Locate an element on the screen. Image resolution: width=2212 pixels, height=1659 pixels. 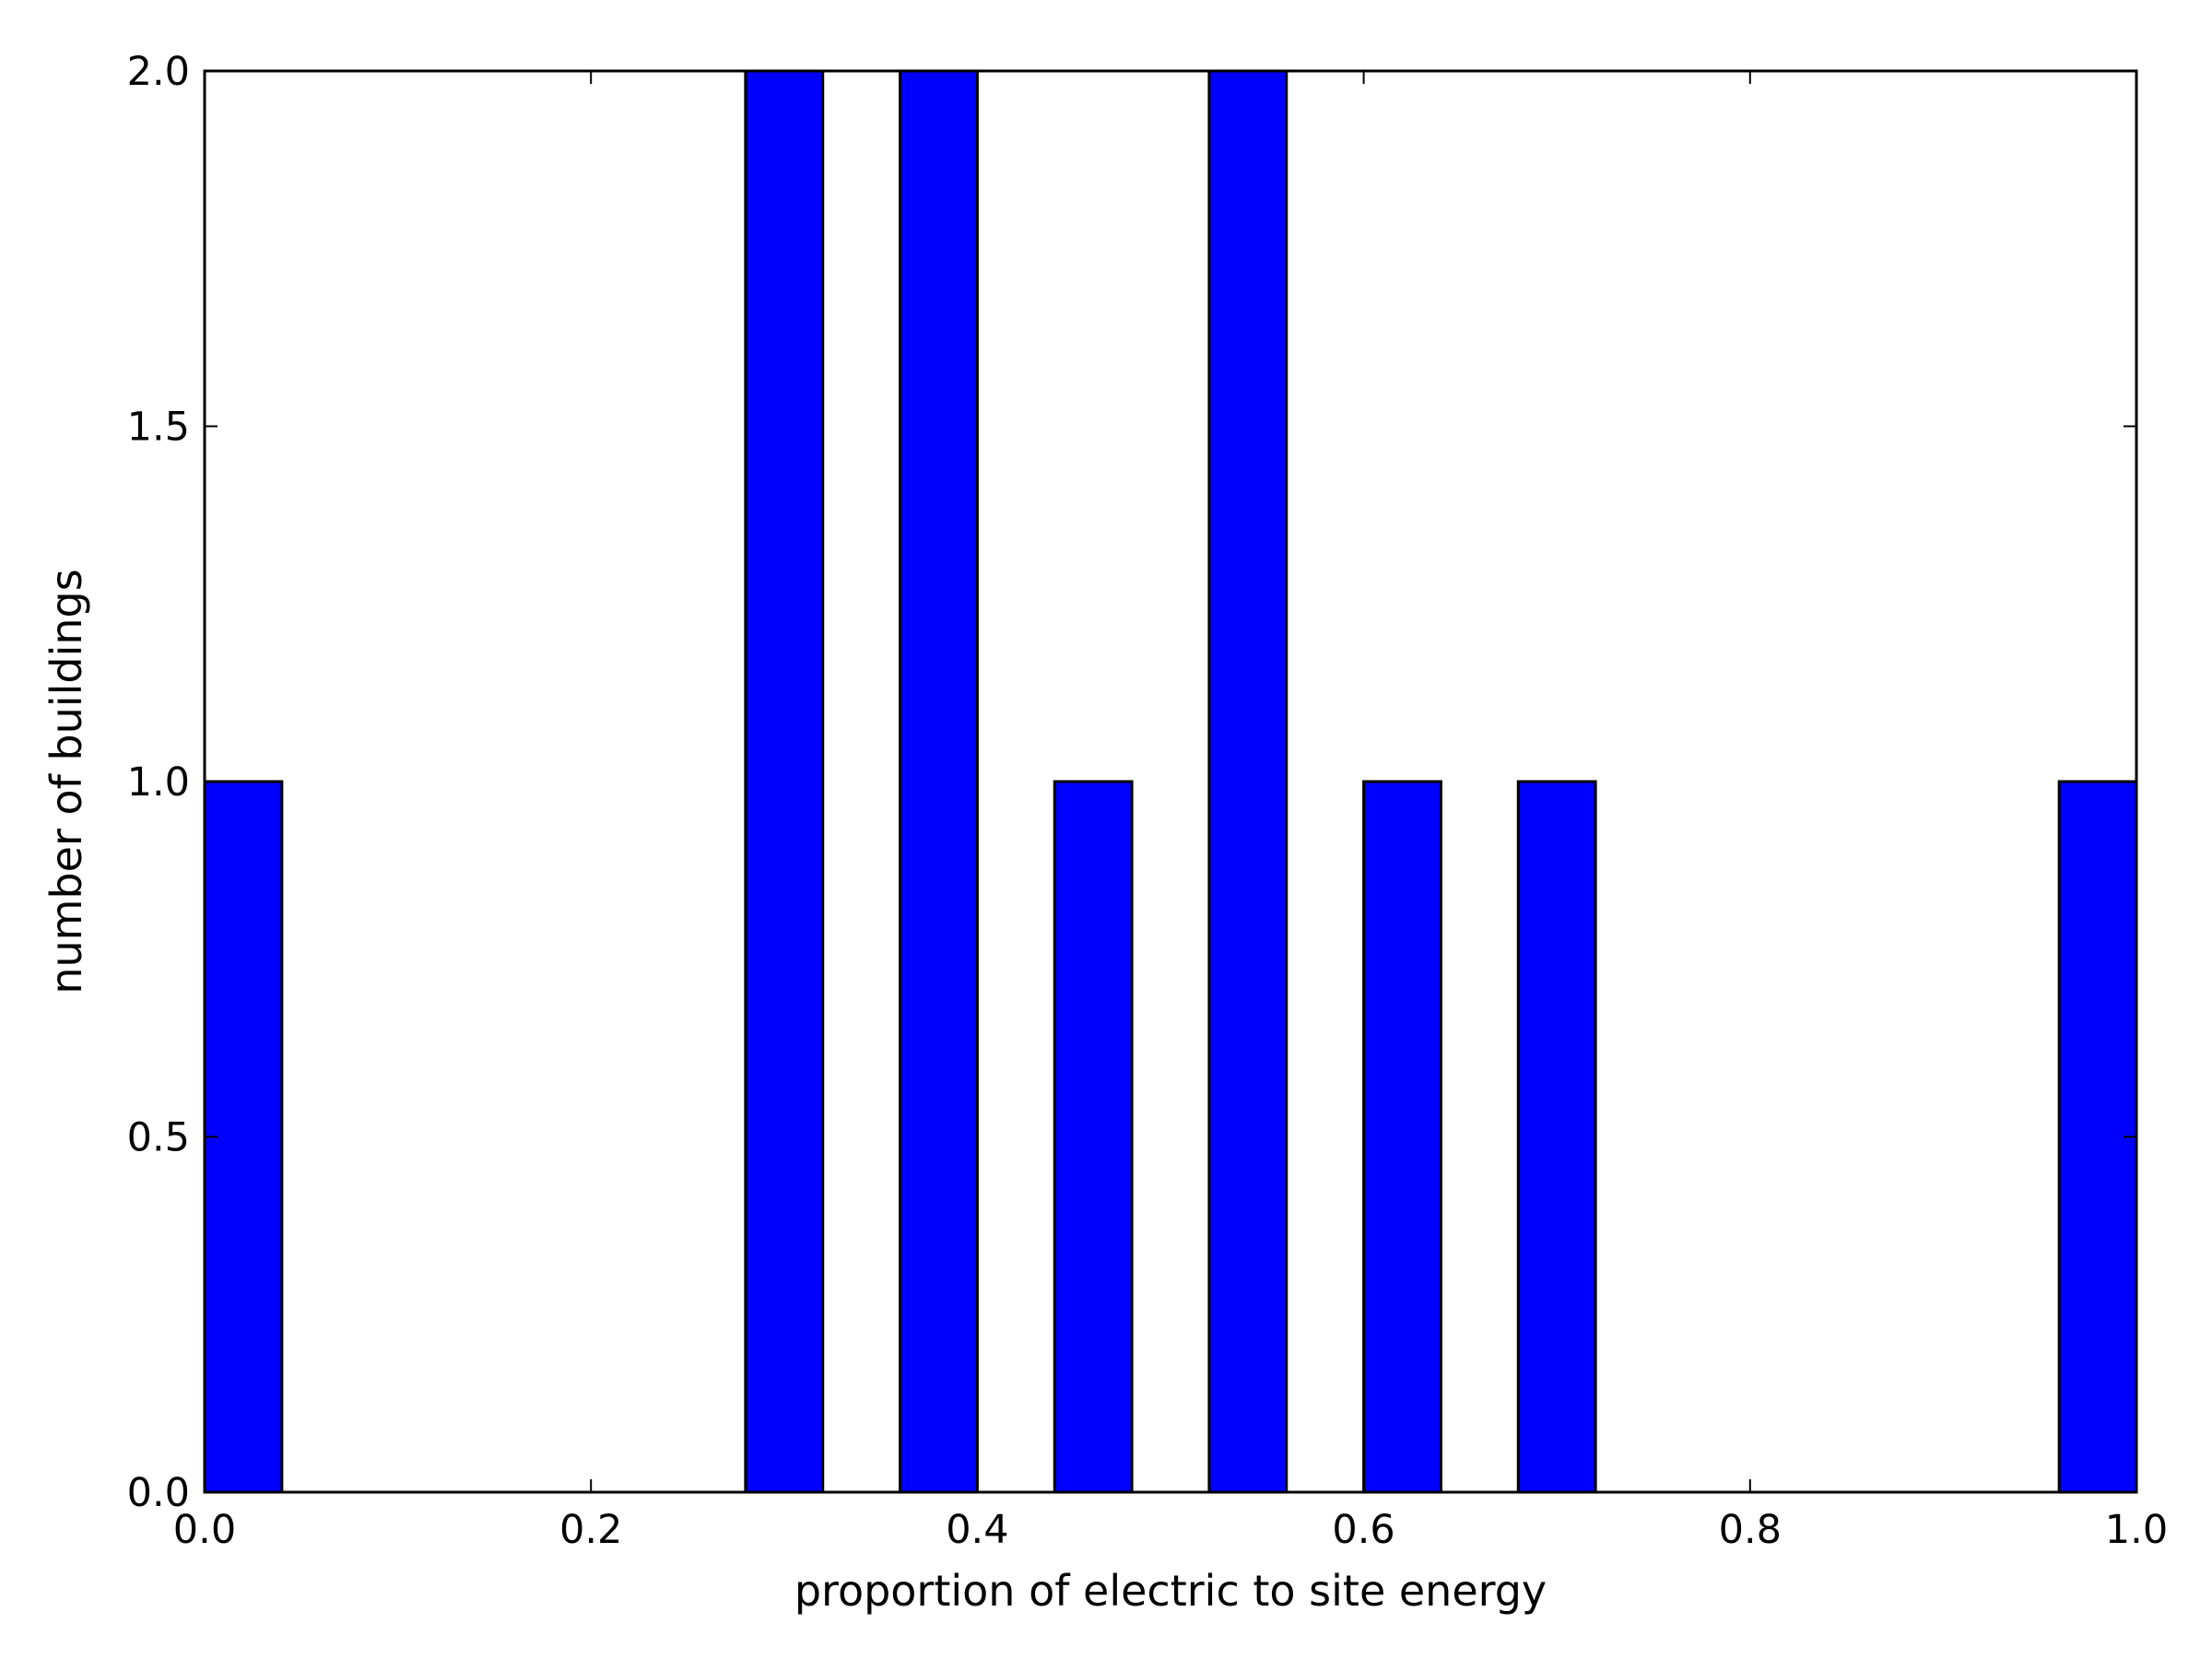
x-tick-label-0: 0.0 is located at coordinates (204, 1530).